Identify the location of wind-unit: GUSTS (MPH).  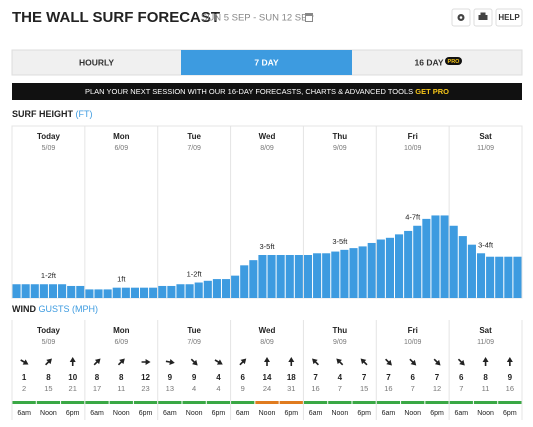
(69, 309).